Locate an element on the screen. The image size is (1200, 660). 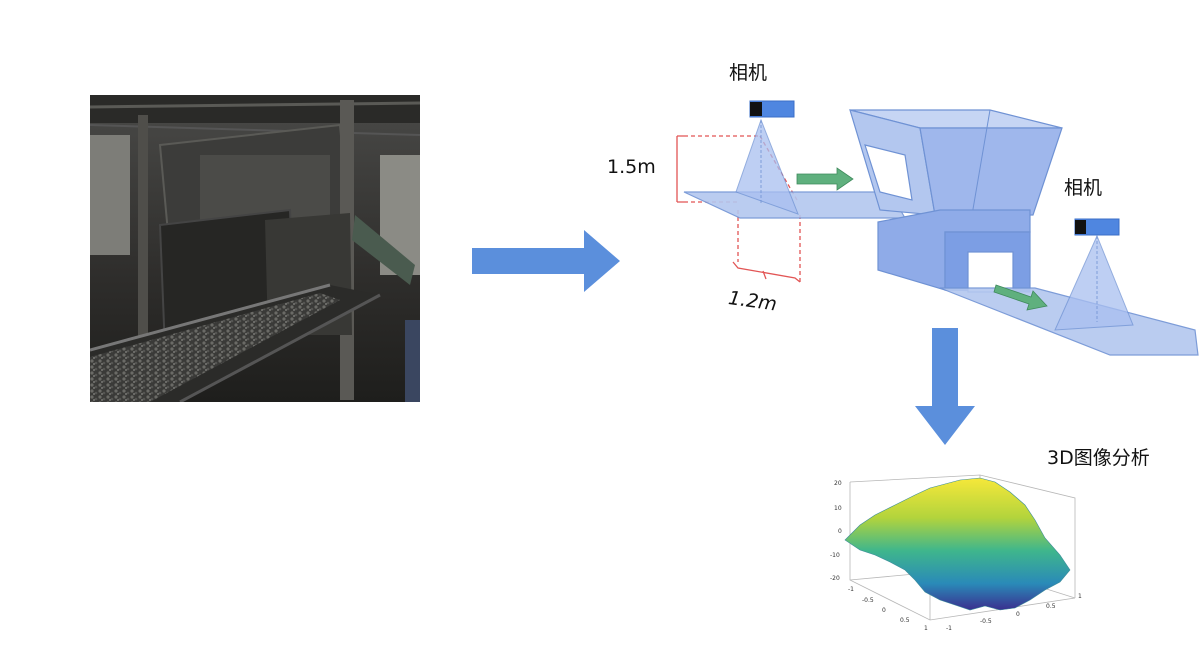
y-tick: -0.5 is located at coordinates (986, 621).